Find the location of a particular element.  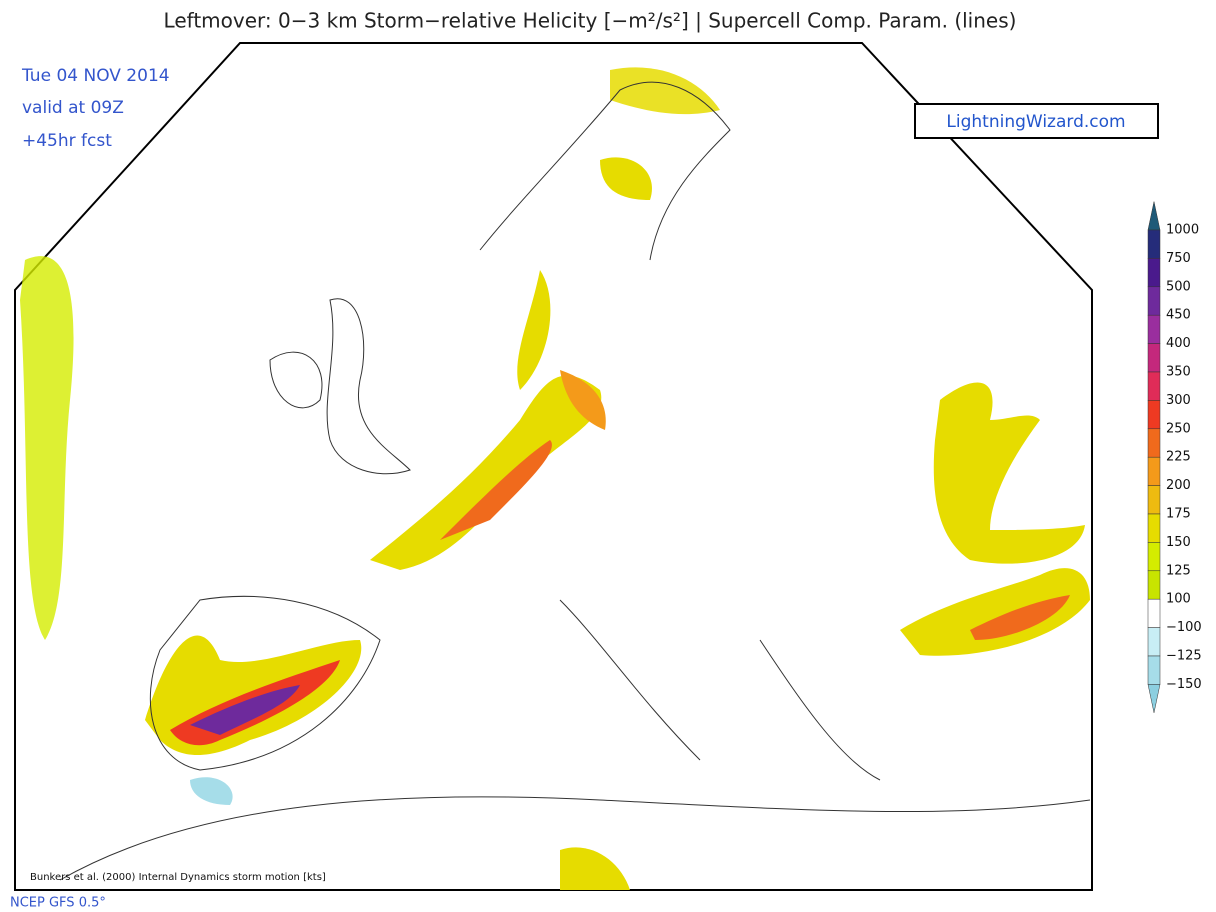

model-name: NCEP GFS 0.5° is located at coordinates (58, 903).